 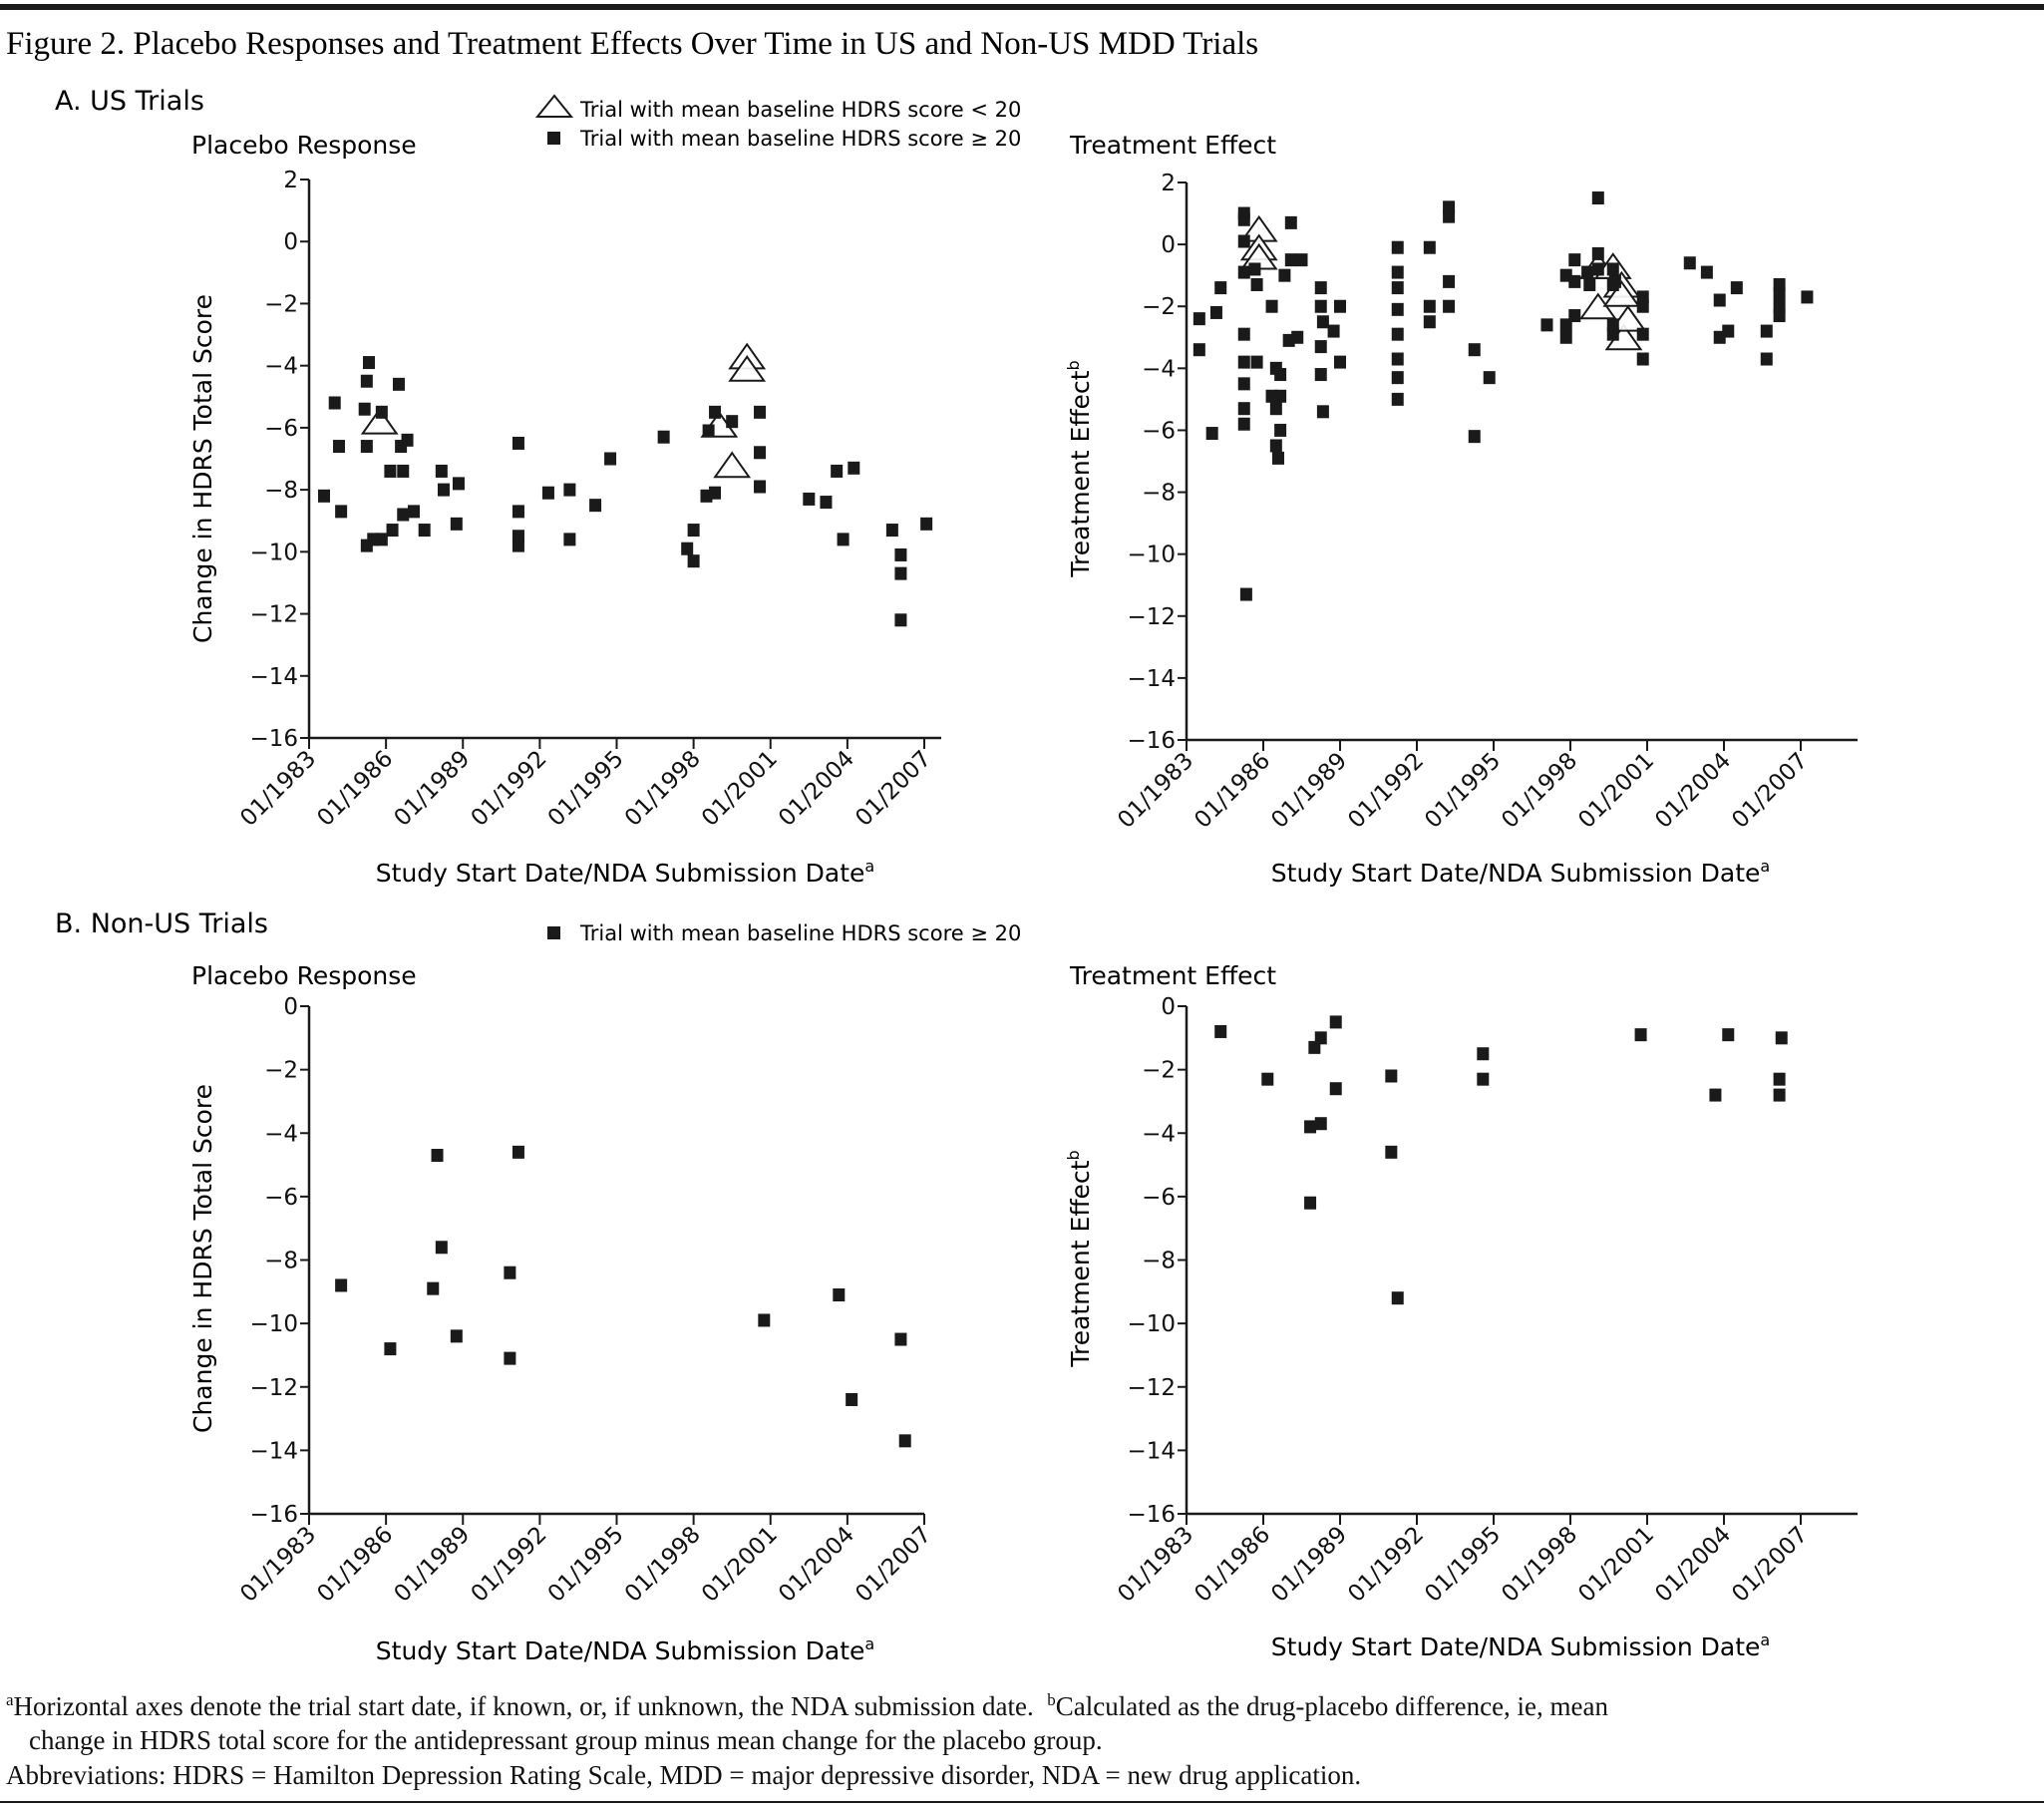 What do you see at coordinates (800, 110) in the screenshot?
I see `legend-label: Trial with mean baseline HDRS score < 20` at bounding box center [800, 110].